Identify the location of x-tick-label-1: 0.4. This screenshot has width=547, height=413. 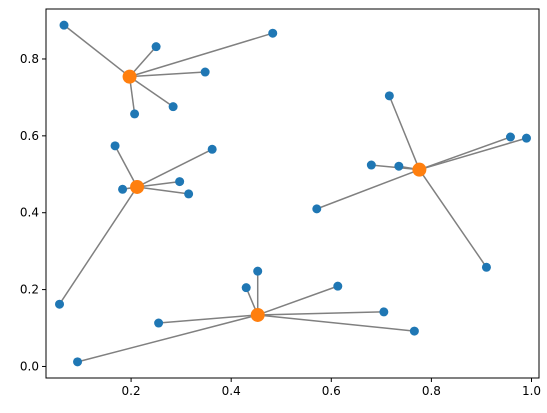
(231, 391).